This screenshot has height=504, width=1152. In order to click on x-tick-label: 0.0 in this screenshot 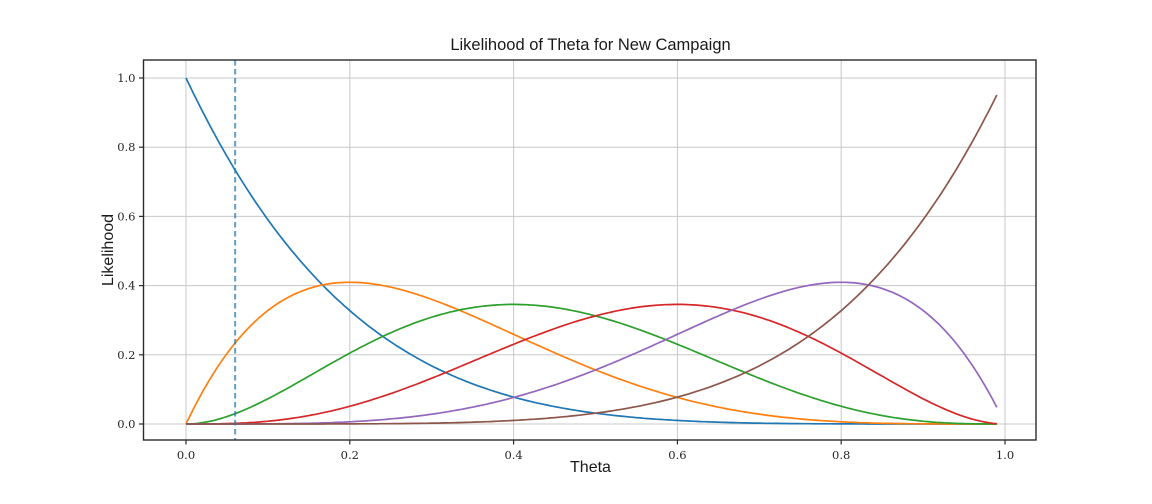, I will do `click(186, 455)`.